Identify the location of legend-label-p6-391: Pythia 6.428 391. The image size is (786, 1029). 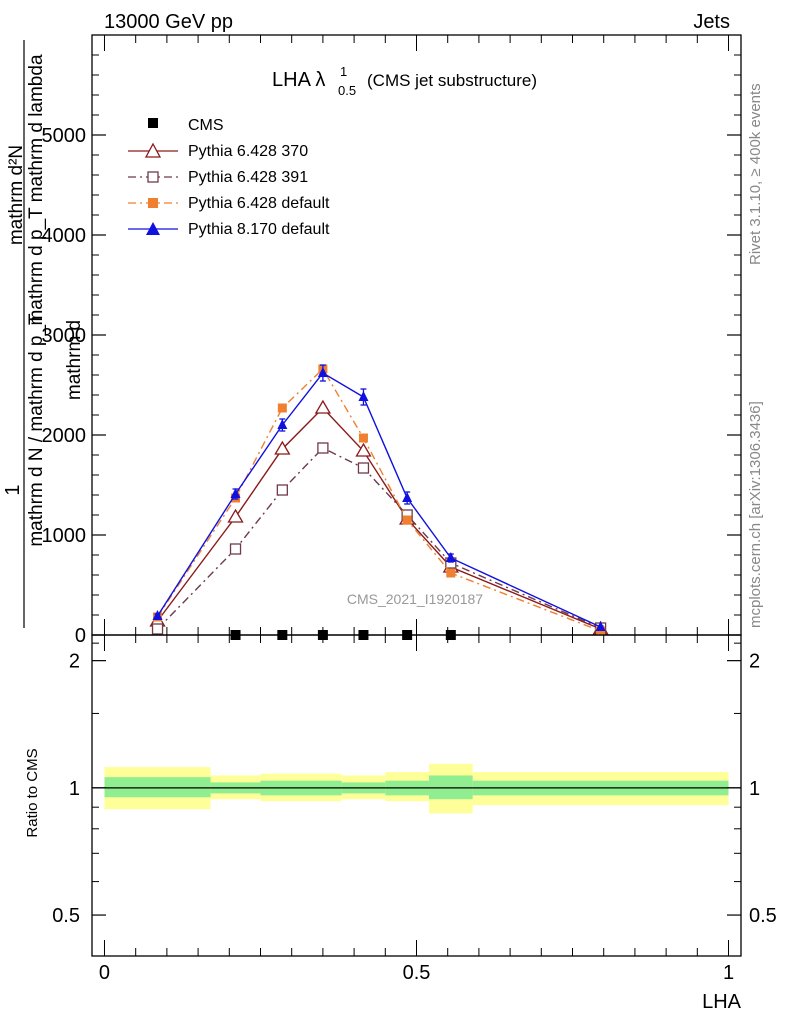
(248, 177).